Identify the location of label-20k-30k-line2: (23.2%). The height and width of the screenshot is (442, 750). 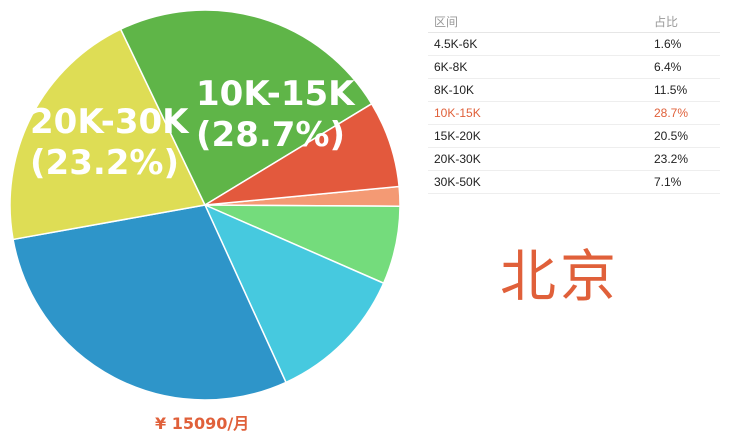
(104, 163).